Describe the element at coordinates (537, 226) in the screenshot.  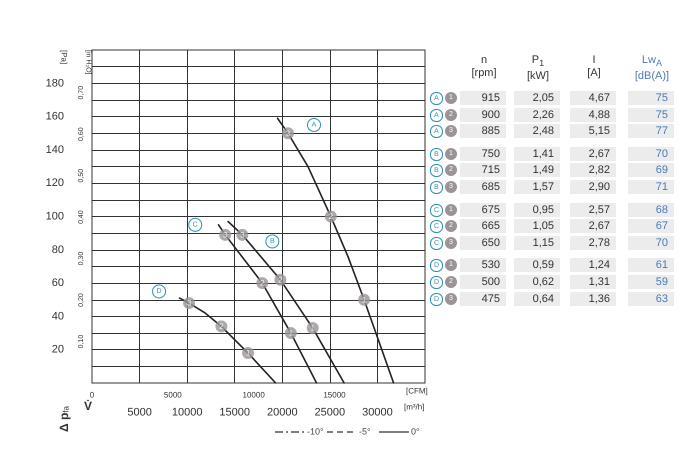
I see `text: 1,05` at that location.